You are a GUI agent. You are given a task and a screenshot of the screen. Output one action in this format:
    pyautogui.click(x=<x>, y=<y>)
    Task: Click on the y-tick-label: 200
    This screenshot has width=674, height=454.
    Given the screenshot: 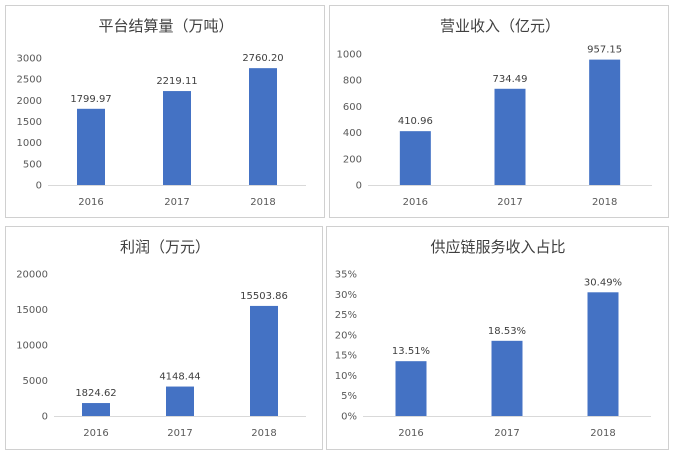 What is the action you would take?
    pyautogui.click(x=352, y=159)
    